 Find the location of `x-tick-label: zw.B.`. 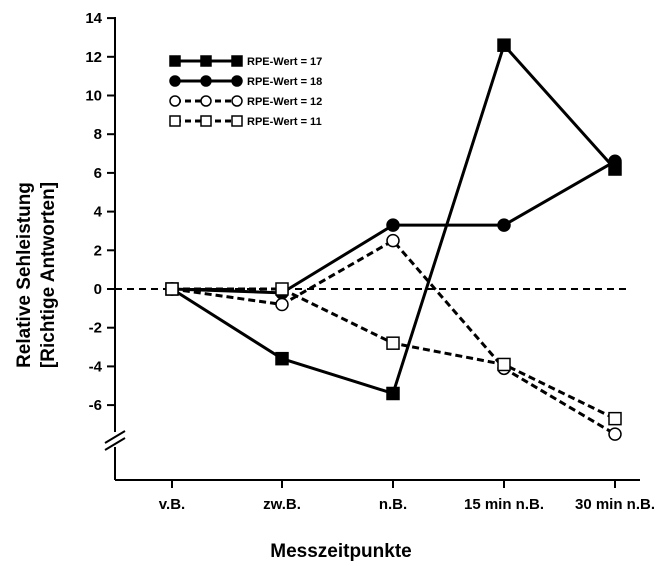

x-tick-label: zw.B. is located at coordinates (282, 504).